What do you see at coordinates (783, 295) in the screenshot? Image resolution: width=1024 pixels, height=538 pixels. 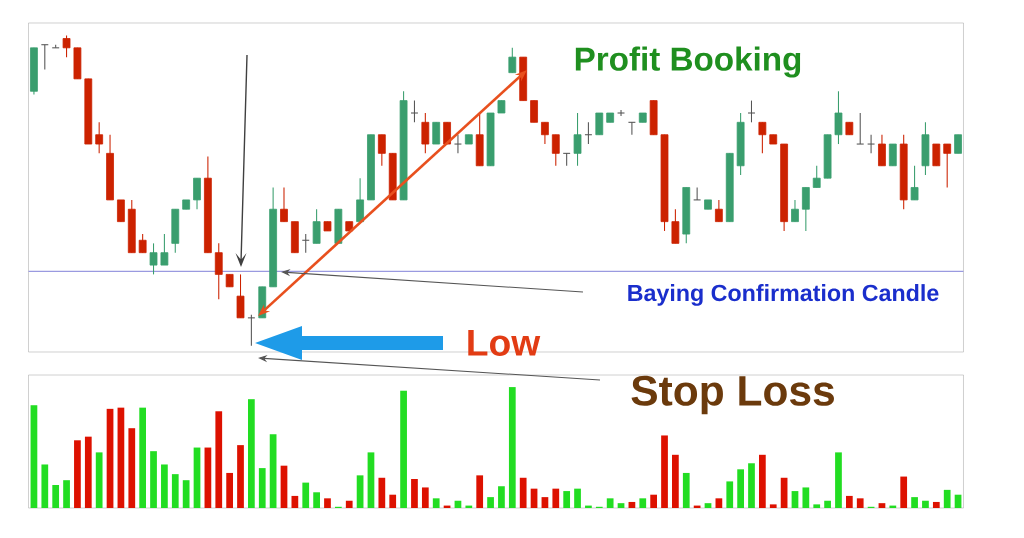 I see `annotation: Baying Confirmation Candle` at bounding box center [783, 295].